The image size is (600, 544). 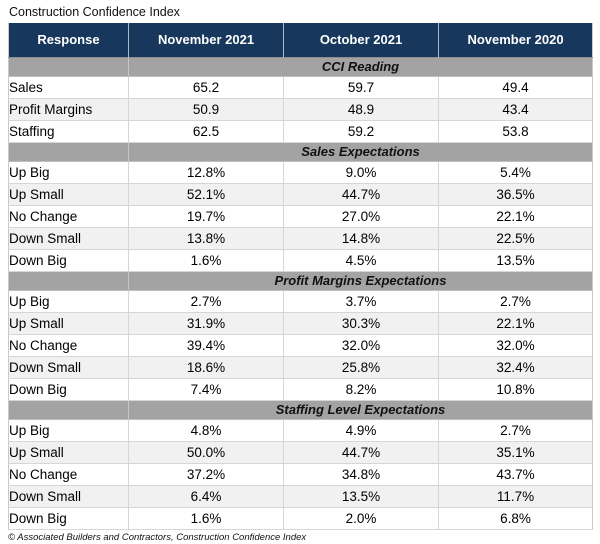 What do you see at coordinates (94, 12) in the screenshot?
I see `page-title: Construction Confidence Index` at bounding box center [94, 12].